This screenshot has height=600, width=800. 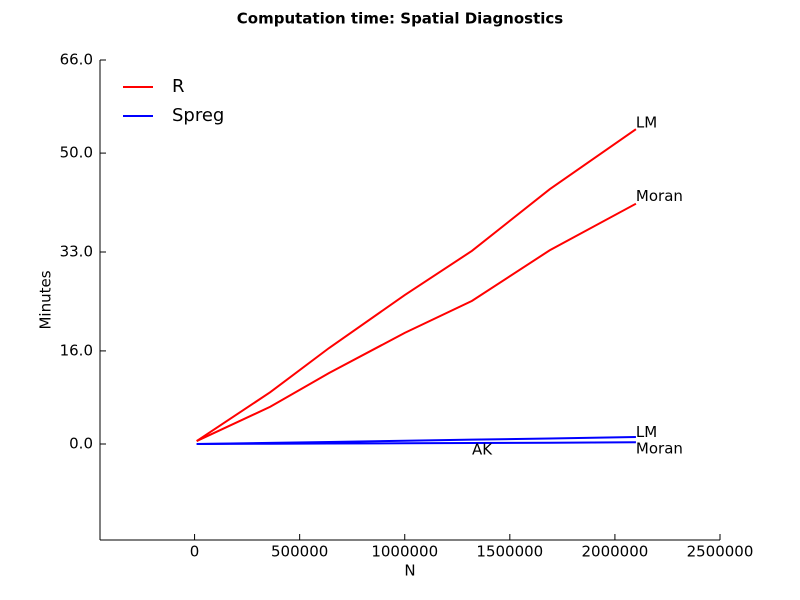 What do you see at coordinates (404, 552) in the screenshot?
I see `x-tick-label: 1000000` at bounding box center [404, 552].